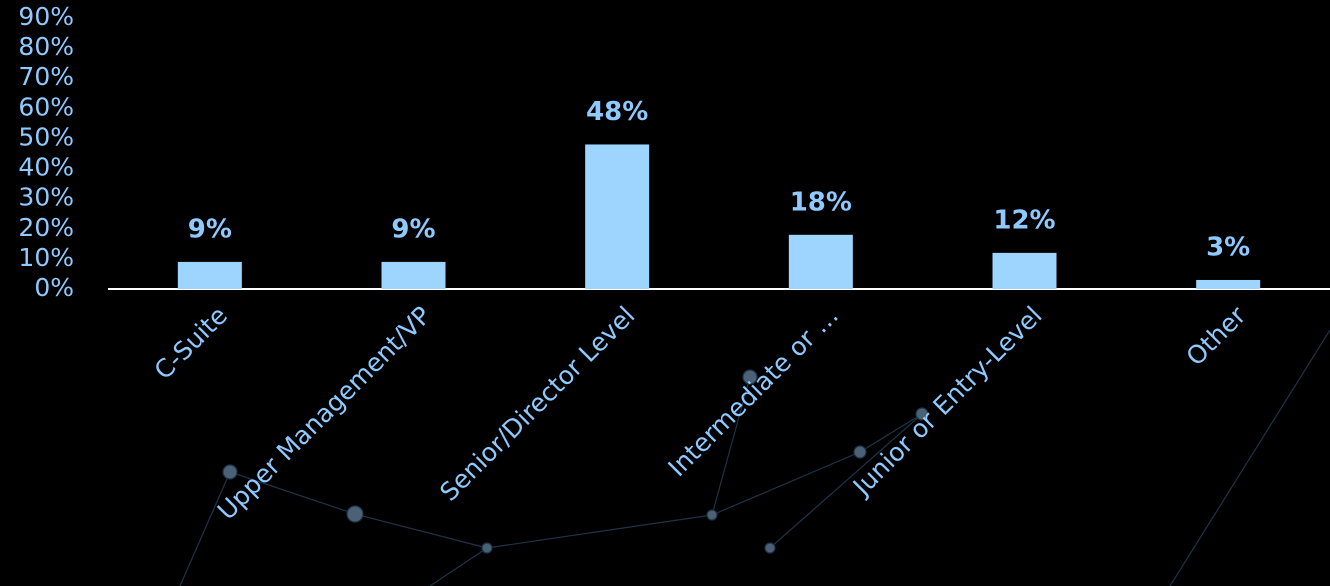 The image size is (1330, 586). I want to click on y-tick-label: 80%, so click(46, 46).